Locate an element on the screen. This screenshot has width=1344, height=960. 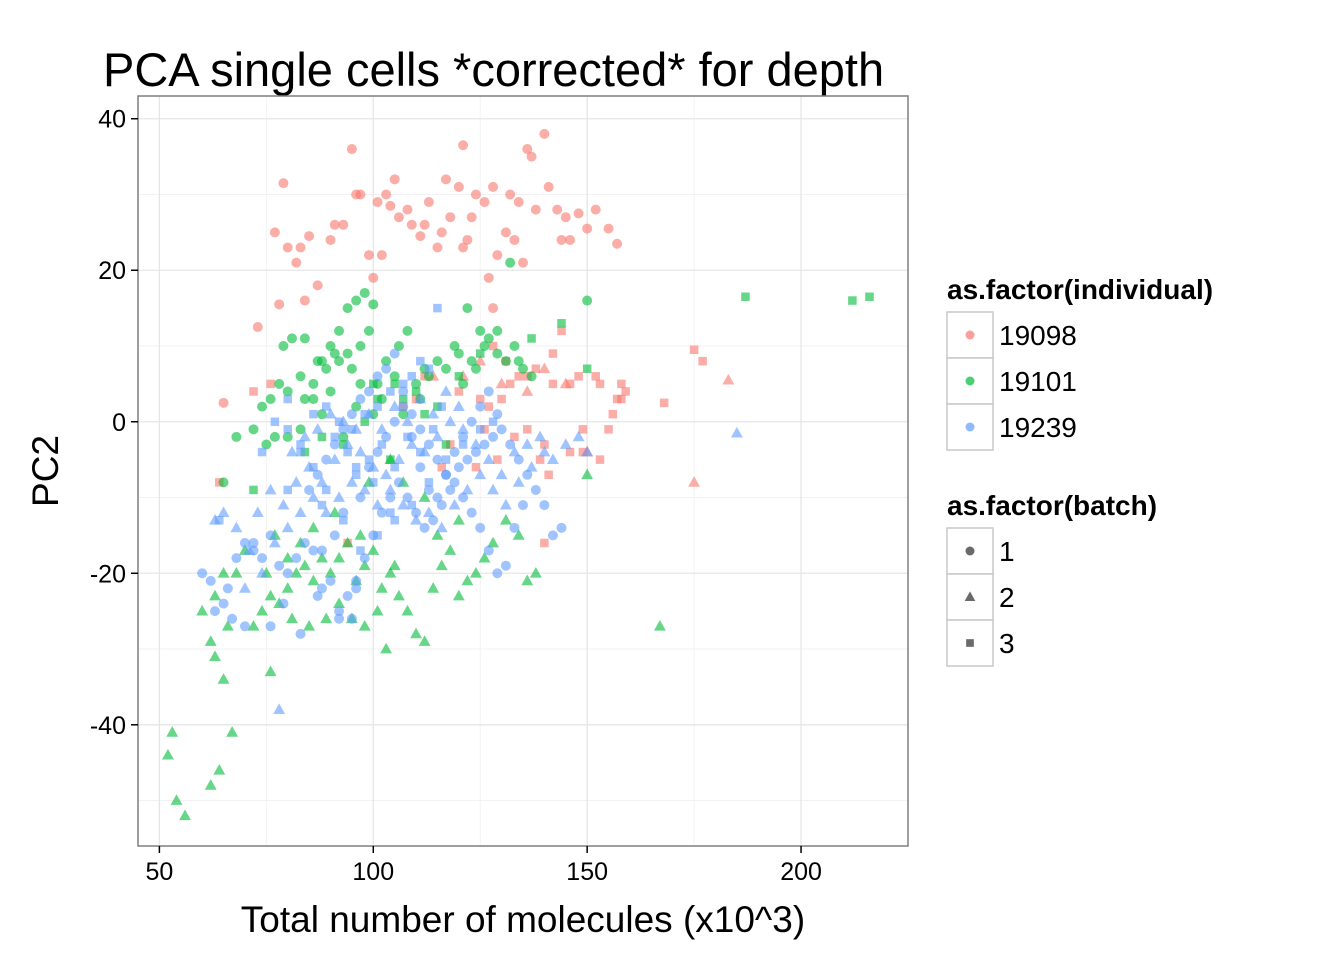
y-tick-label: -40 is located at coordinates (108, 726).